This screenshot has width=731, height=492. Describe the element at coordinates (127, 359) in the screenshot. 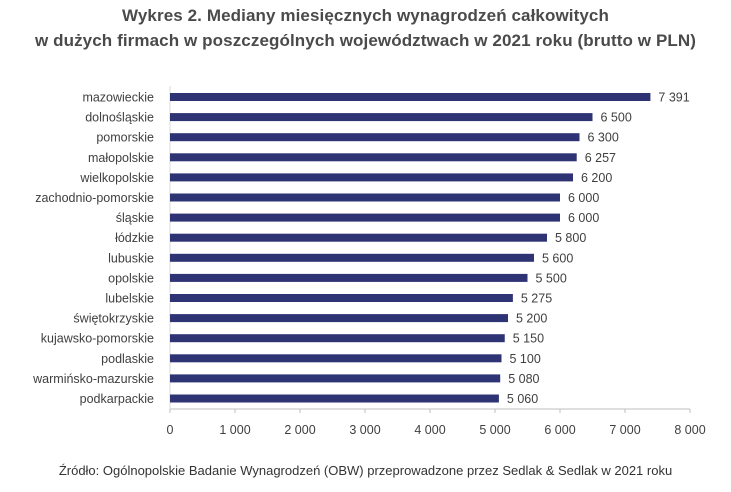

I see `category-label: podlaskie` at that location.